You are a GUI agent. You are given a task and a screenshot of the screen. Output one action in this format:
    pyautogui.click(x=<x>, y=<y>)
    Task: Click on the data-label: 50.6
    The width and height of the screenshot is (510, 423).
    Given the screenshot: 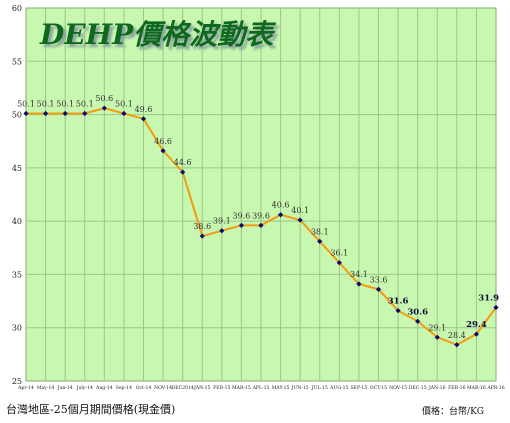 What is the action you would take?
    pyautogui.click(x=104, y=98)
    